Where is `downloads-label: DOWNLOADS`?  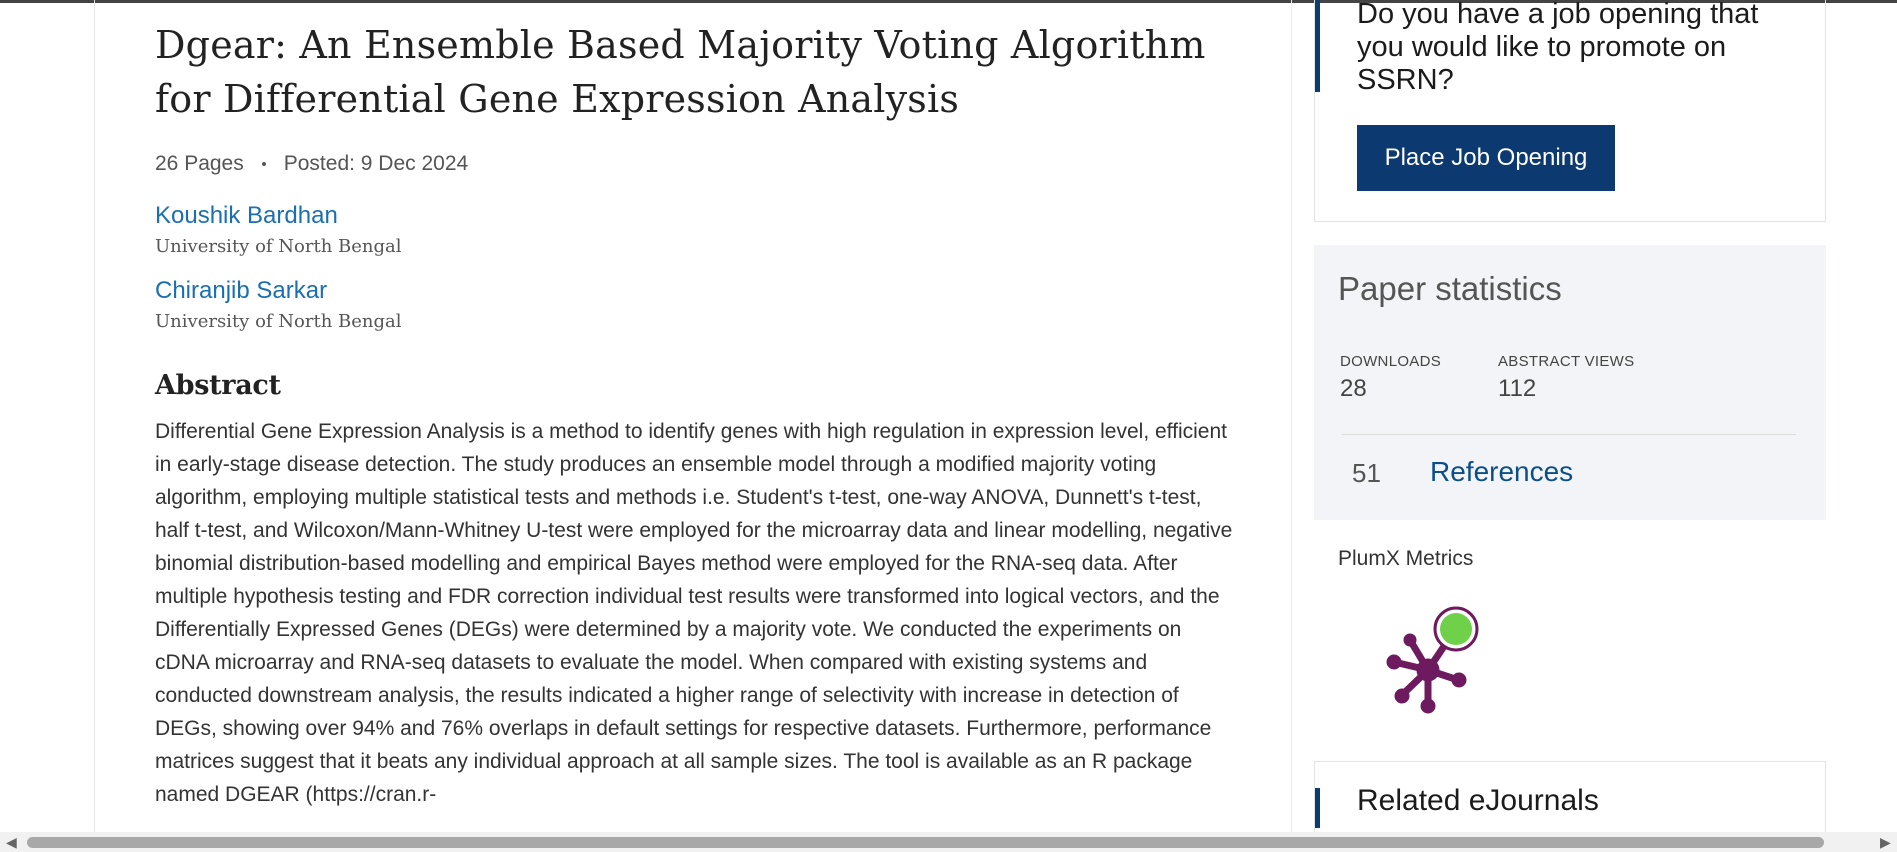
downloads-label: DOWNLOADS is located at coordinates (1391, 361).